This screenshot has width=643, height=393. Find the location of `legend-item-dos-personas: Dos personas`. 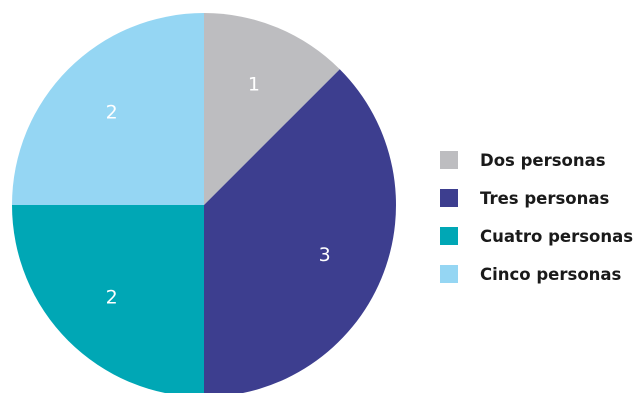

legend-item-dos-personas: Dos personas is located at coordinates (536, 160).